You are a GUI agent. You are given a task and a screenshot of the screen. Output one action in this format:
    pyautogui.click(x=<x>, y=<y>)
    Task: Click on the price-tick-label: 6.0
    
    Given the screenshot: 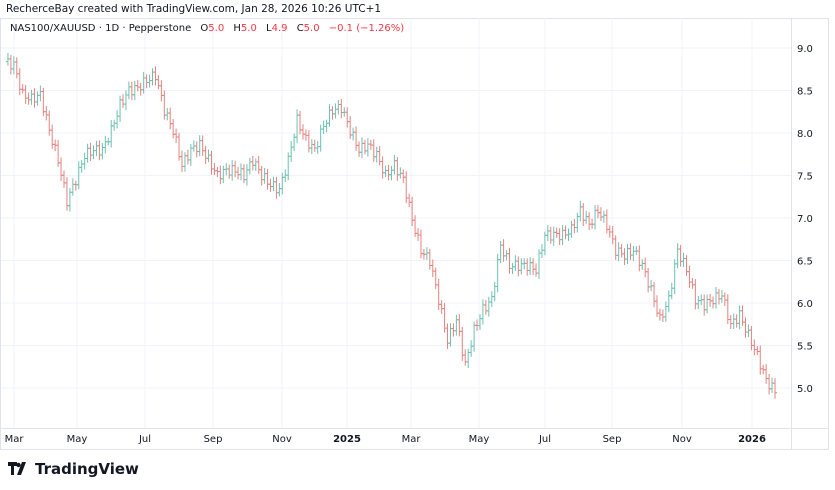 What is the action you would take?
    pyautogui.click(x=805, y=304)
    